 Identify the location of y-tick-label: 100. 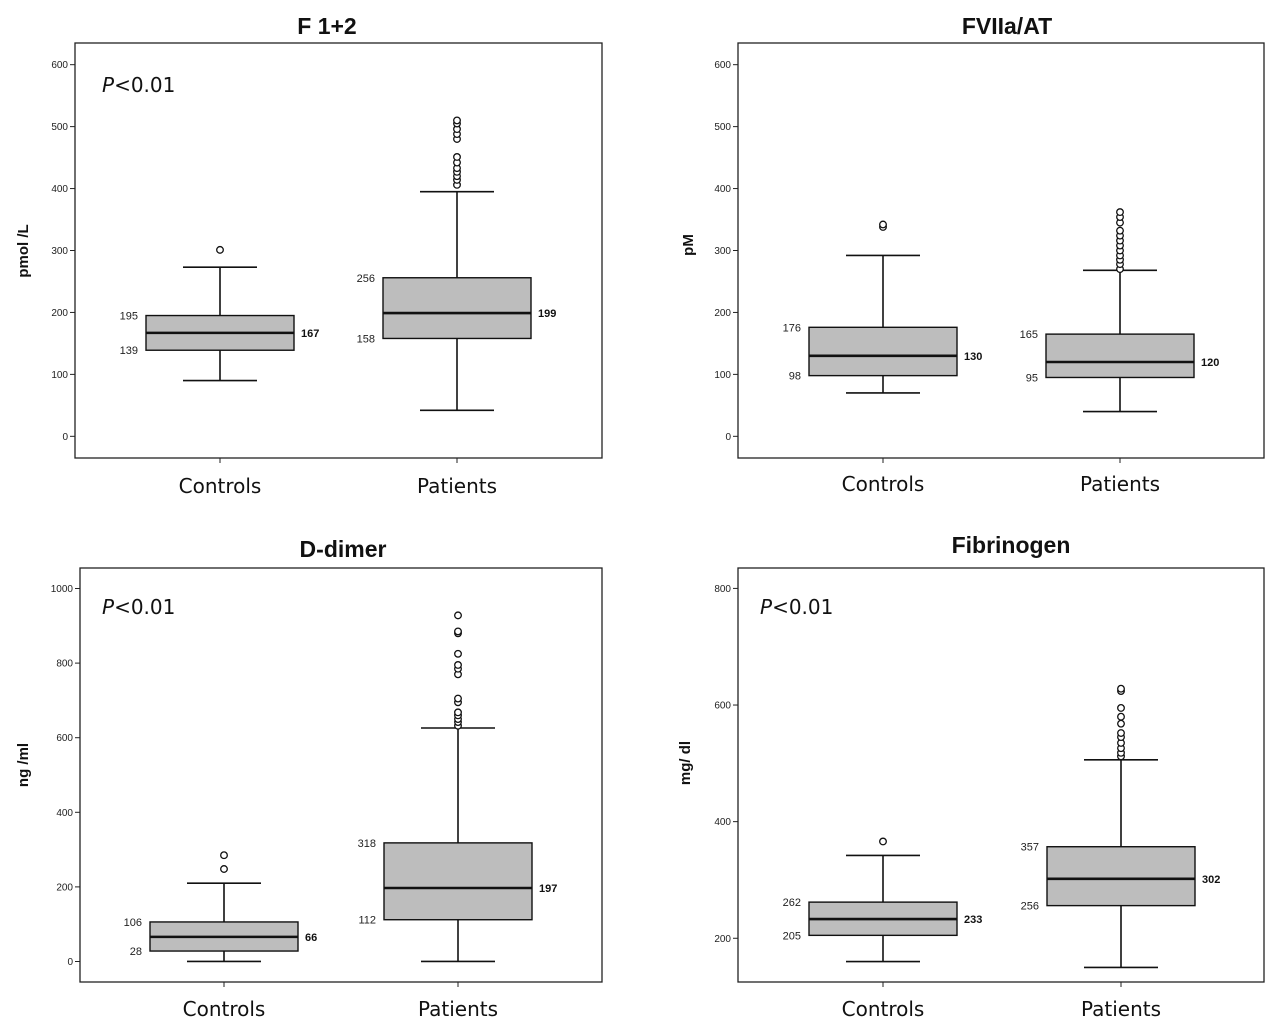
(722, 375).